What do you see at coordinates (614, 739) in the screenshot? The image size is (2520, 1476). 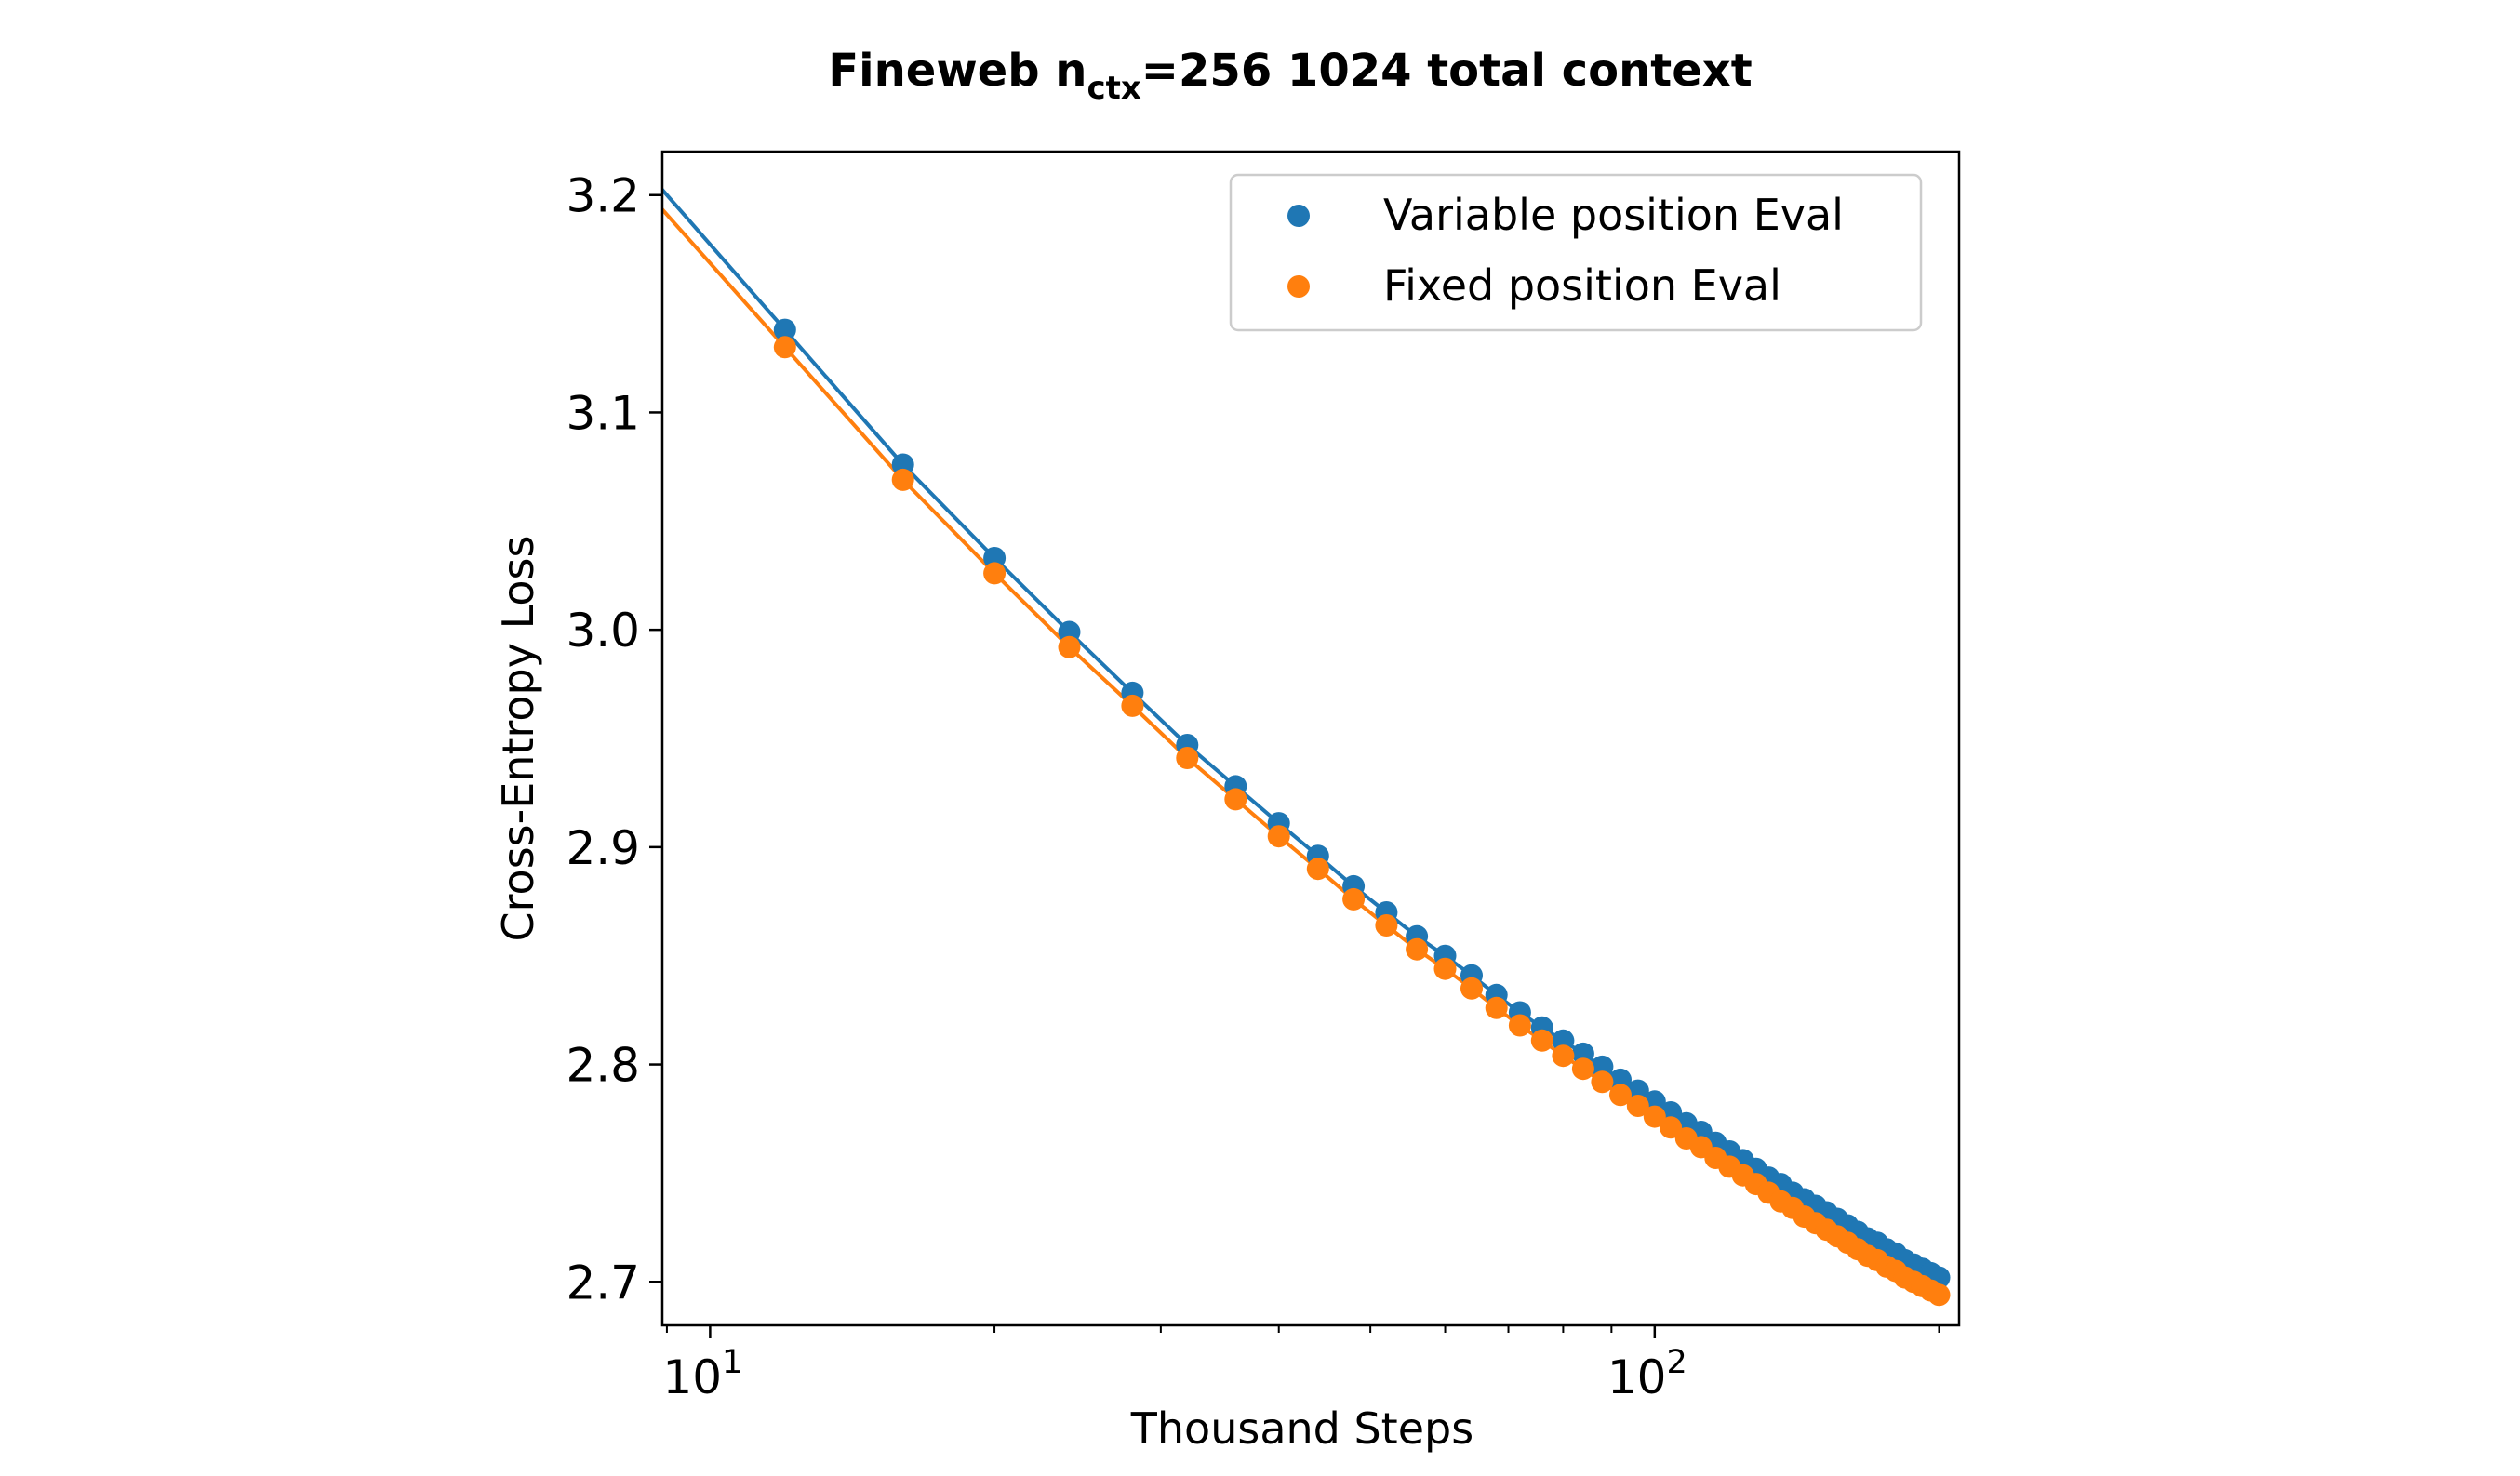 I see `y-axis: 2.7 2.8 2.9 3.0 3.1 3.2` at bounding box center [614, 739].